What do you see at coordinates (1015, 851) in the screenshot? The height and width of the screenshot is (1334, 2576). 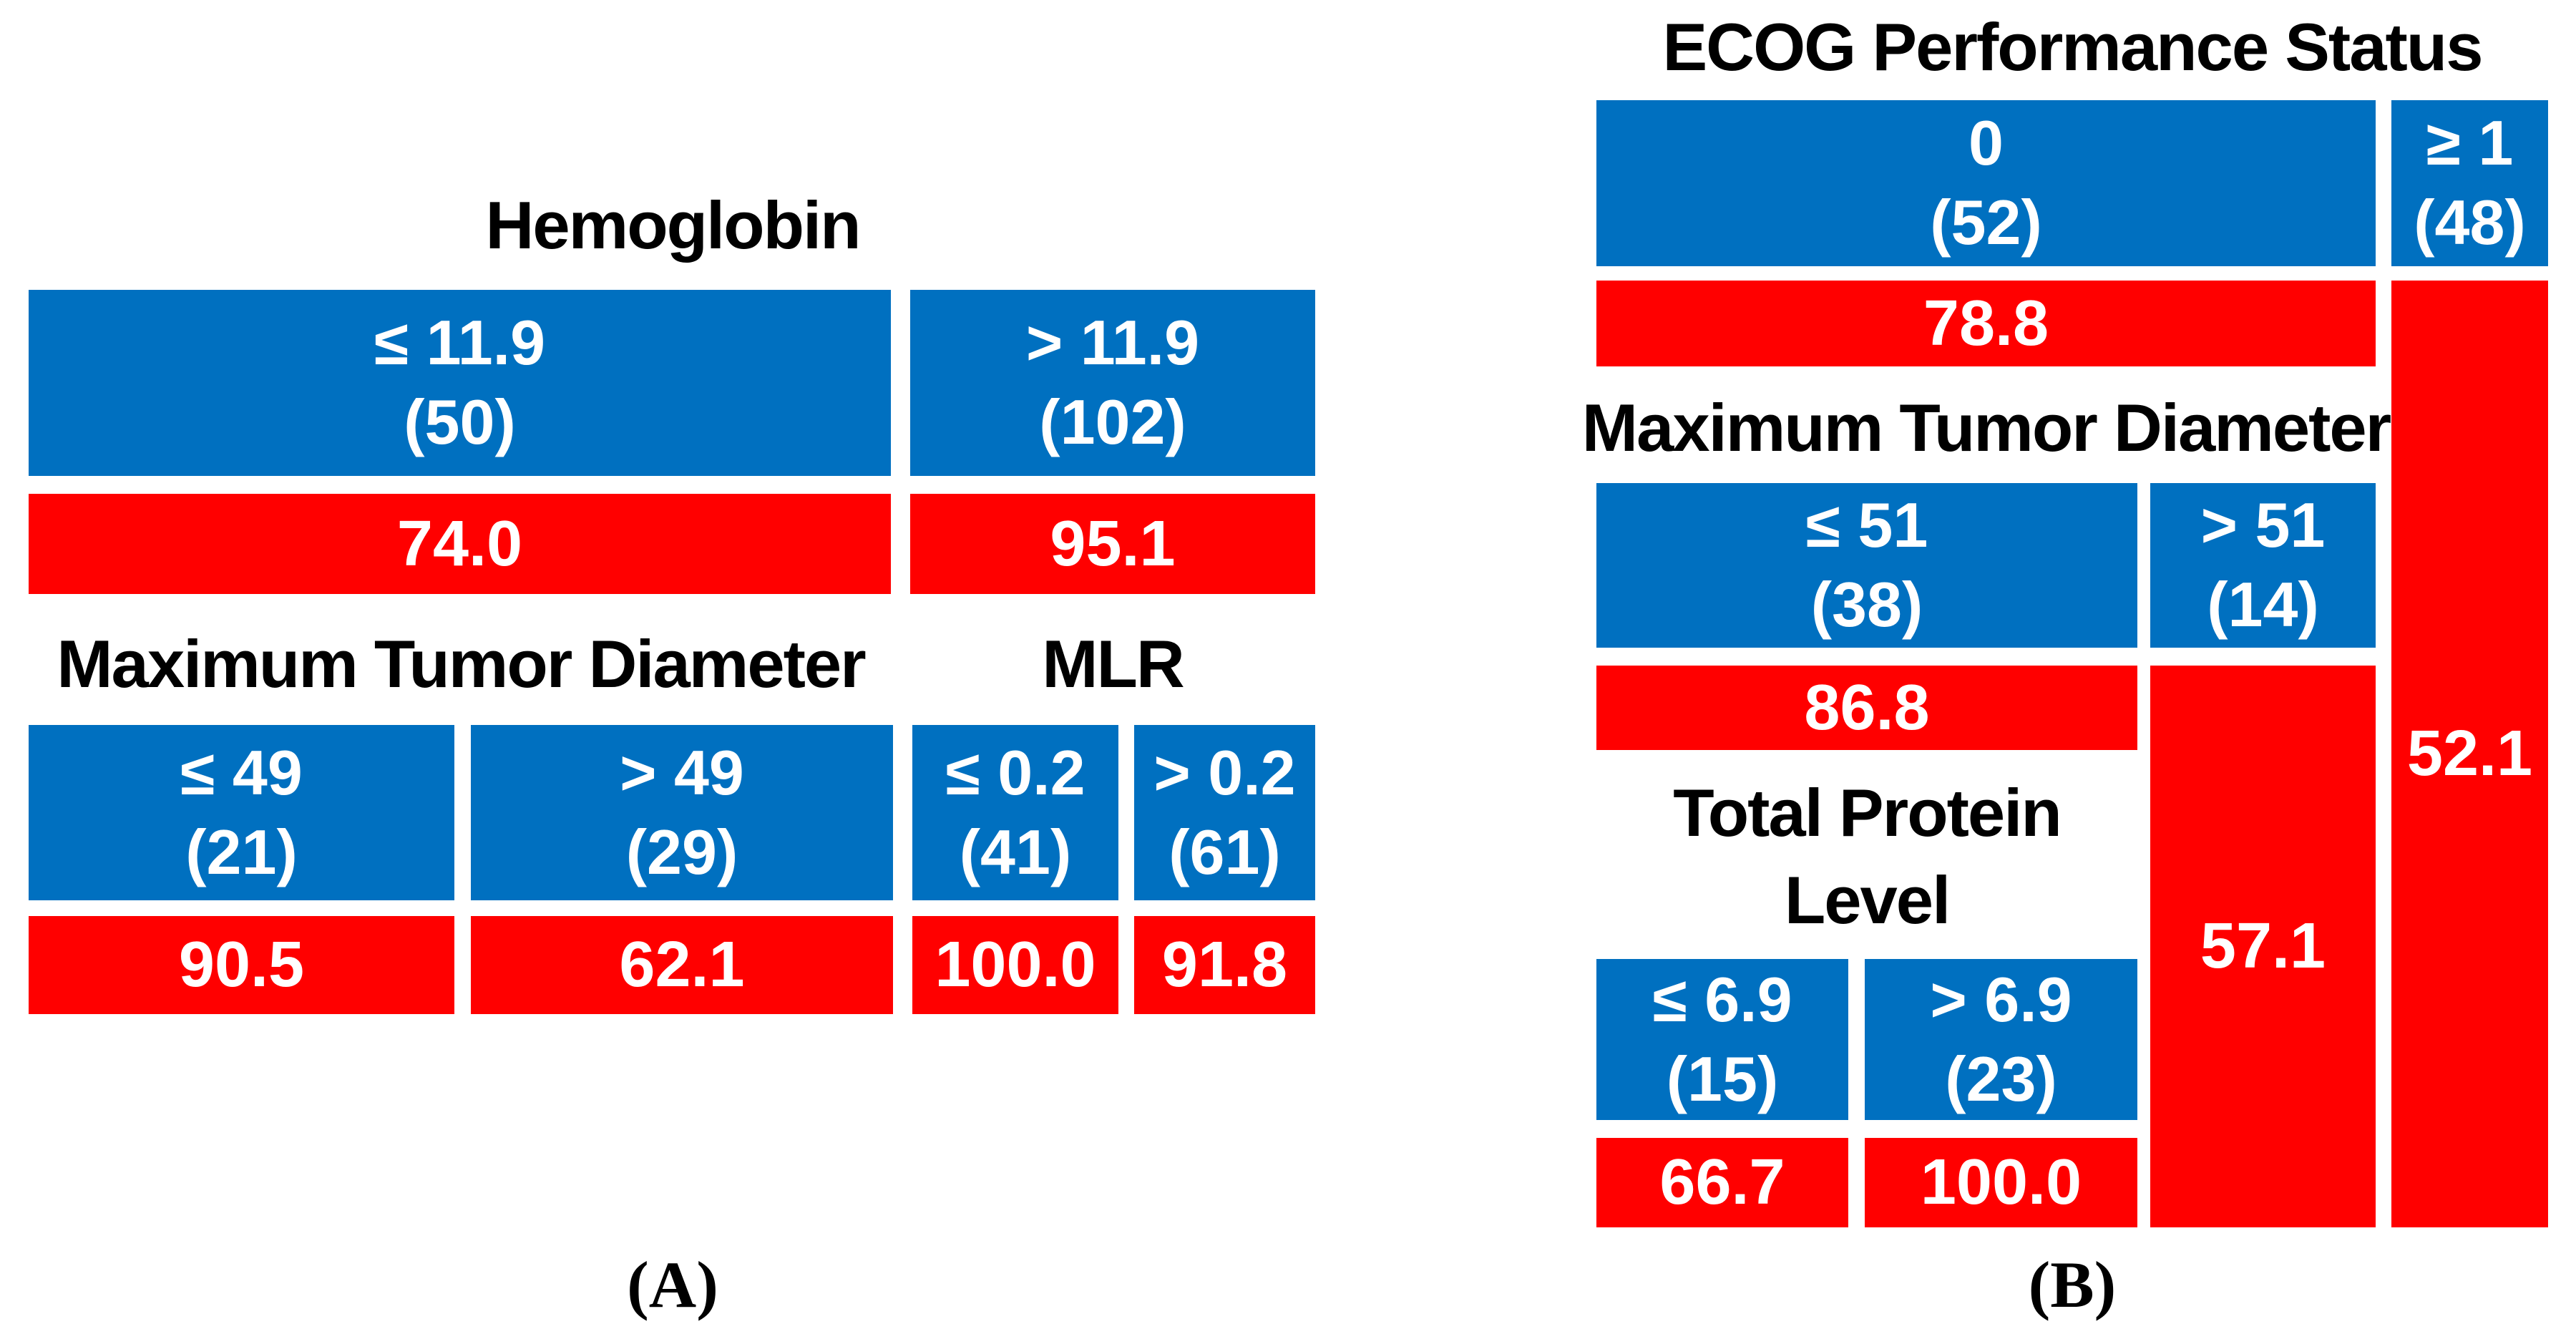 I see `branch-count-label: (41)` at bounding box center [1015, 851].